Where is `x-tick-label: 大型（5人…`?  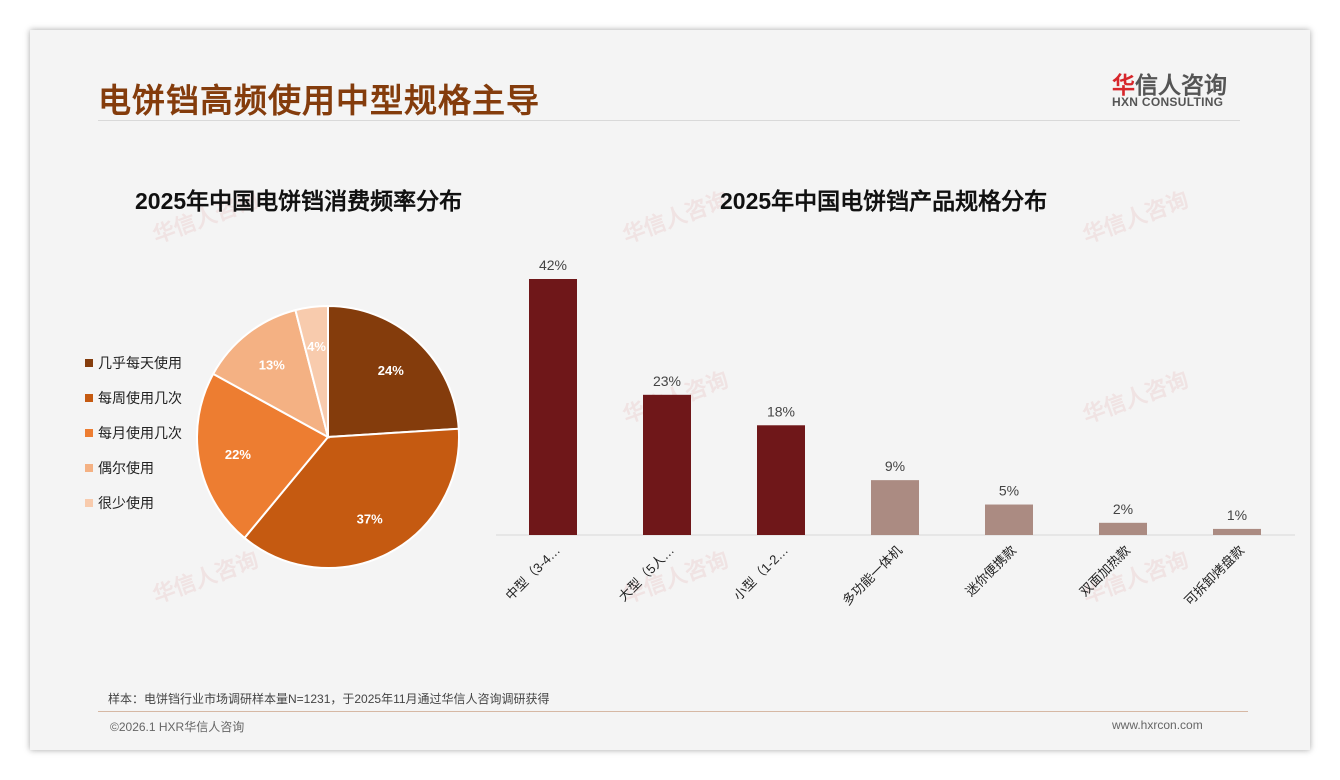
x-tick-label: 大型（5人… is located at coordinates (646, 574).